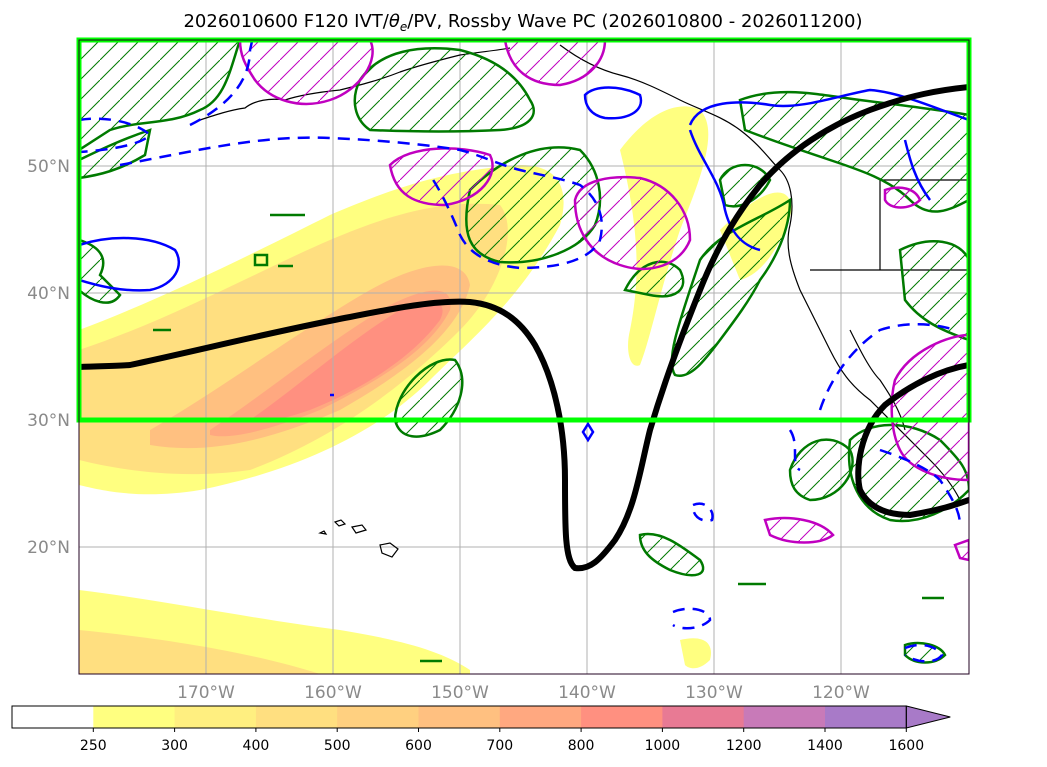 Image resolution: width=1047 pixels, height=767 pixels. I want to click on lon-label-120w: 120°W, so click(841, 693).